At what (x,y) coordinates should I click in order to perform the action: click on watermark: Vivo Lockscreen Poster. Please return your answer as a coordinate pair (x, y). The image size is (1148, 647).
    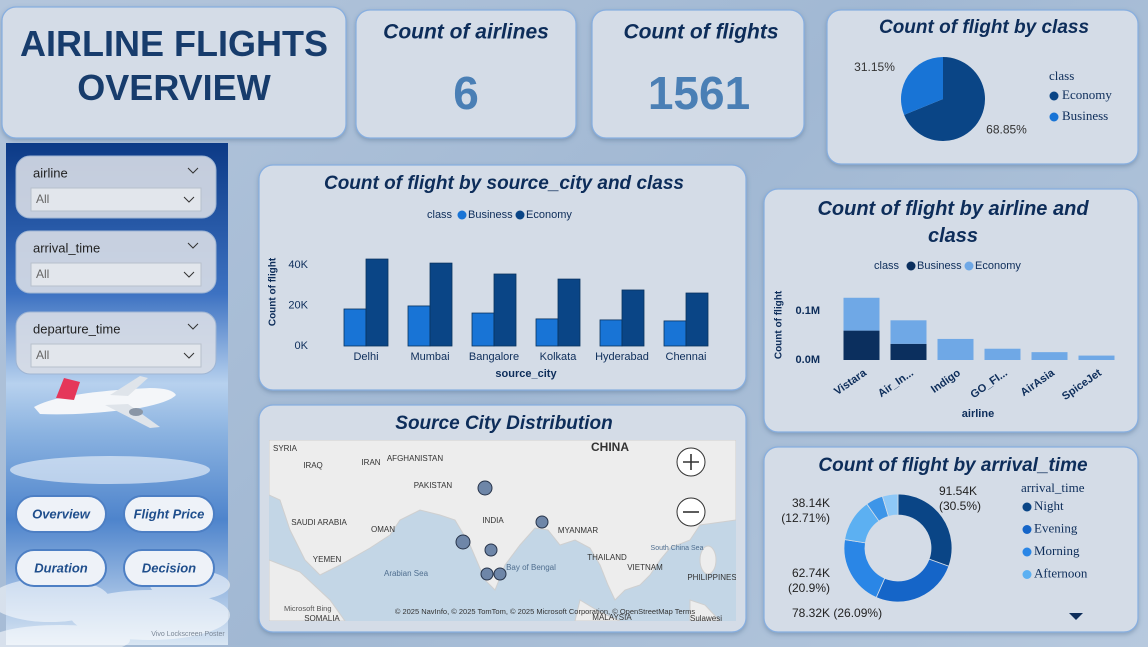
    Looking at the image, I should click on (188, 634).